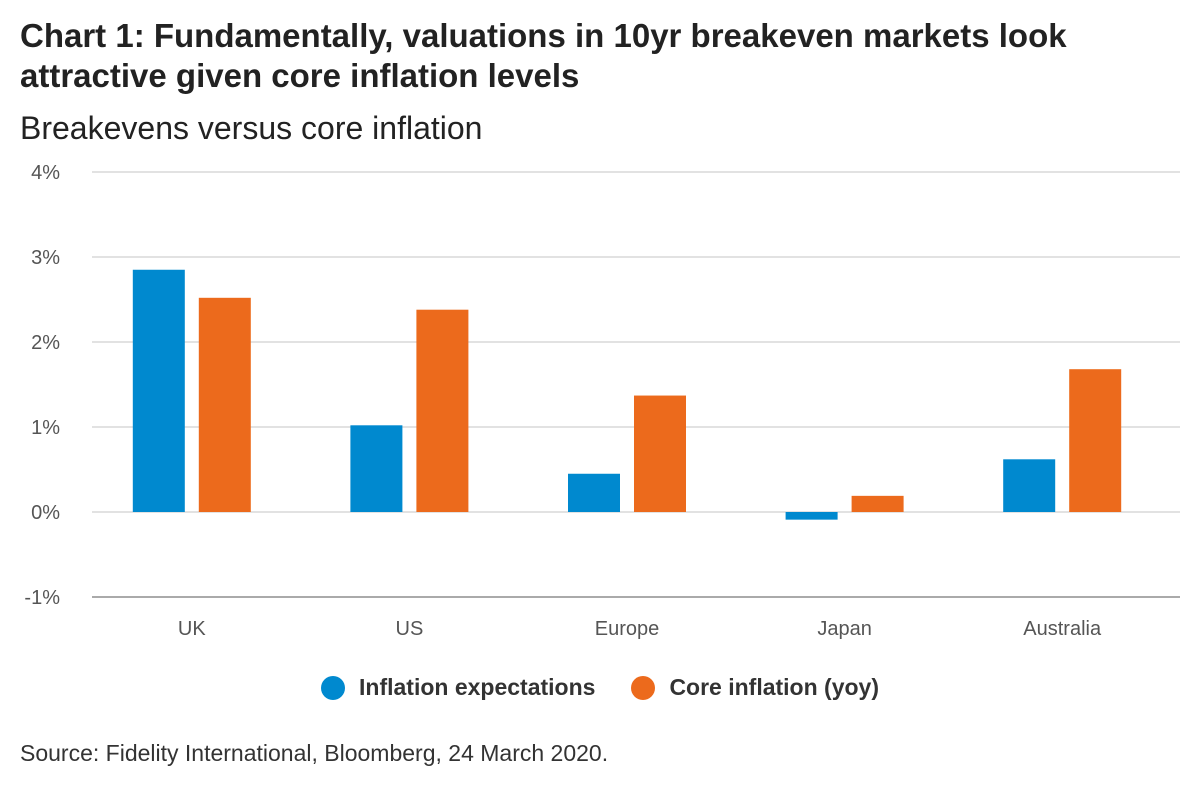  I want to click on y-tick-label: 2%, so click(45, 343).